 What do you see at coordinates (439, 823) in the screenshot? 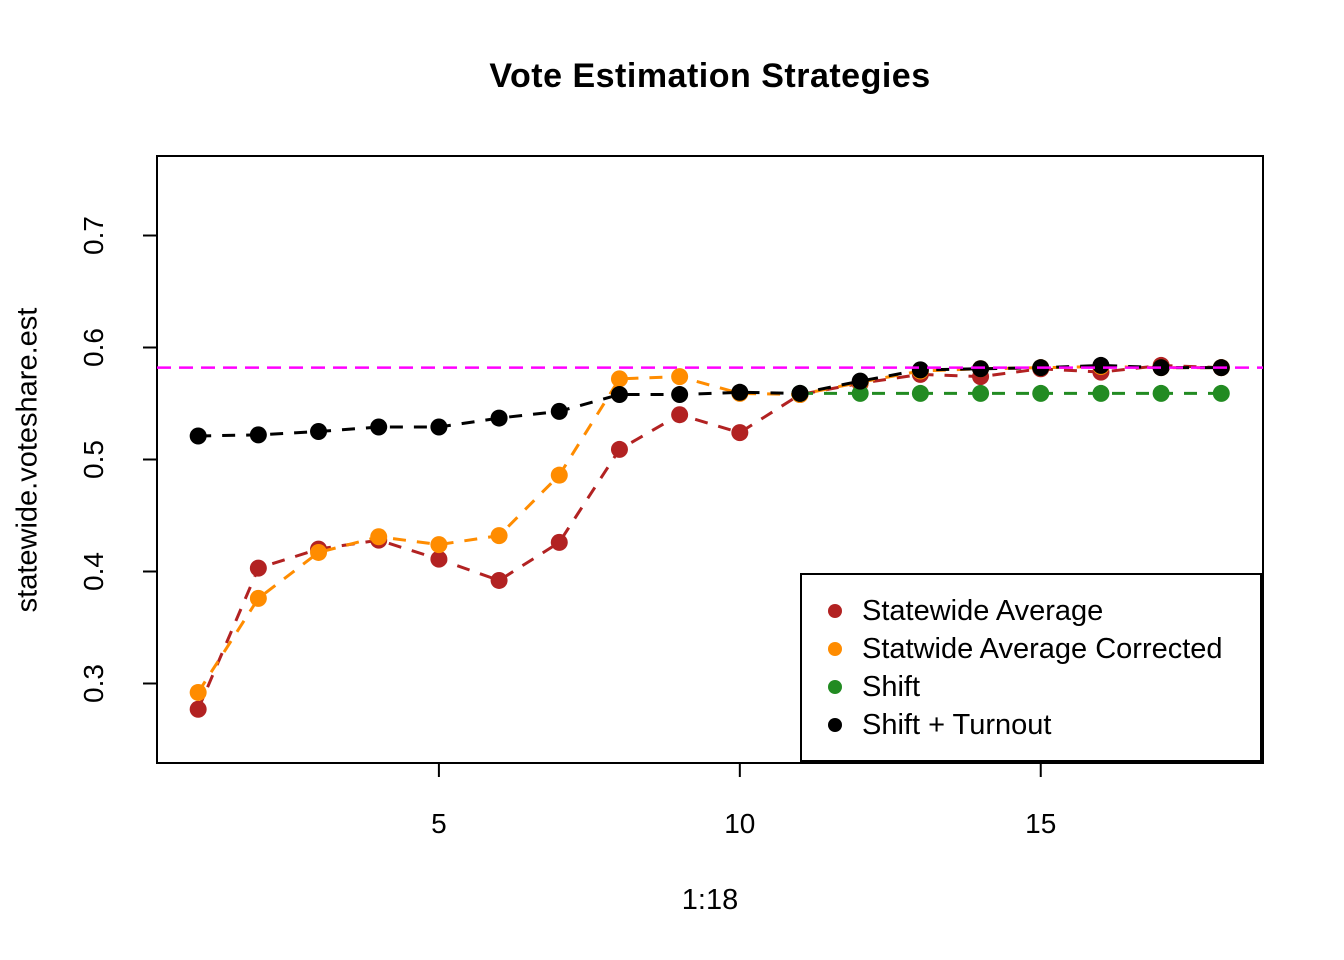
I see `x-tick-label: 5` at bounding box center [439, 823].